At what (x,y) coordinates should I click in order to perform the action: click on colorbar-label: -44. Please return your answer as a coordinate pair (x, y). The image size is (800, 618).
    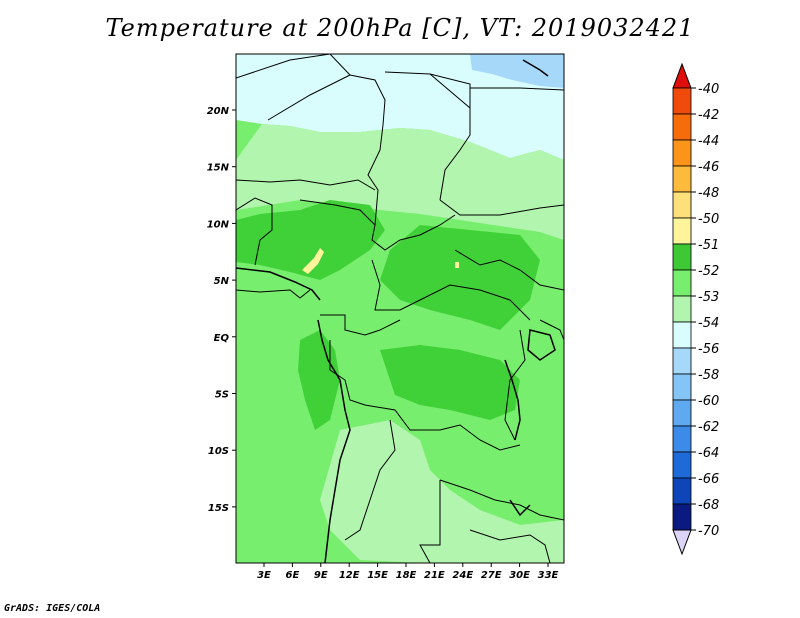
    Looking at the image, I should click on (708, 141).